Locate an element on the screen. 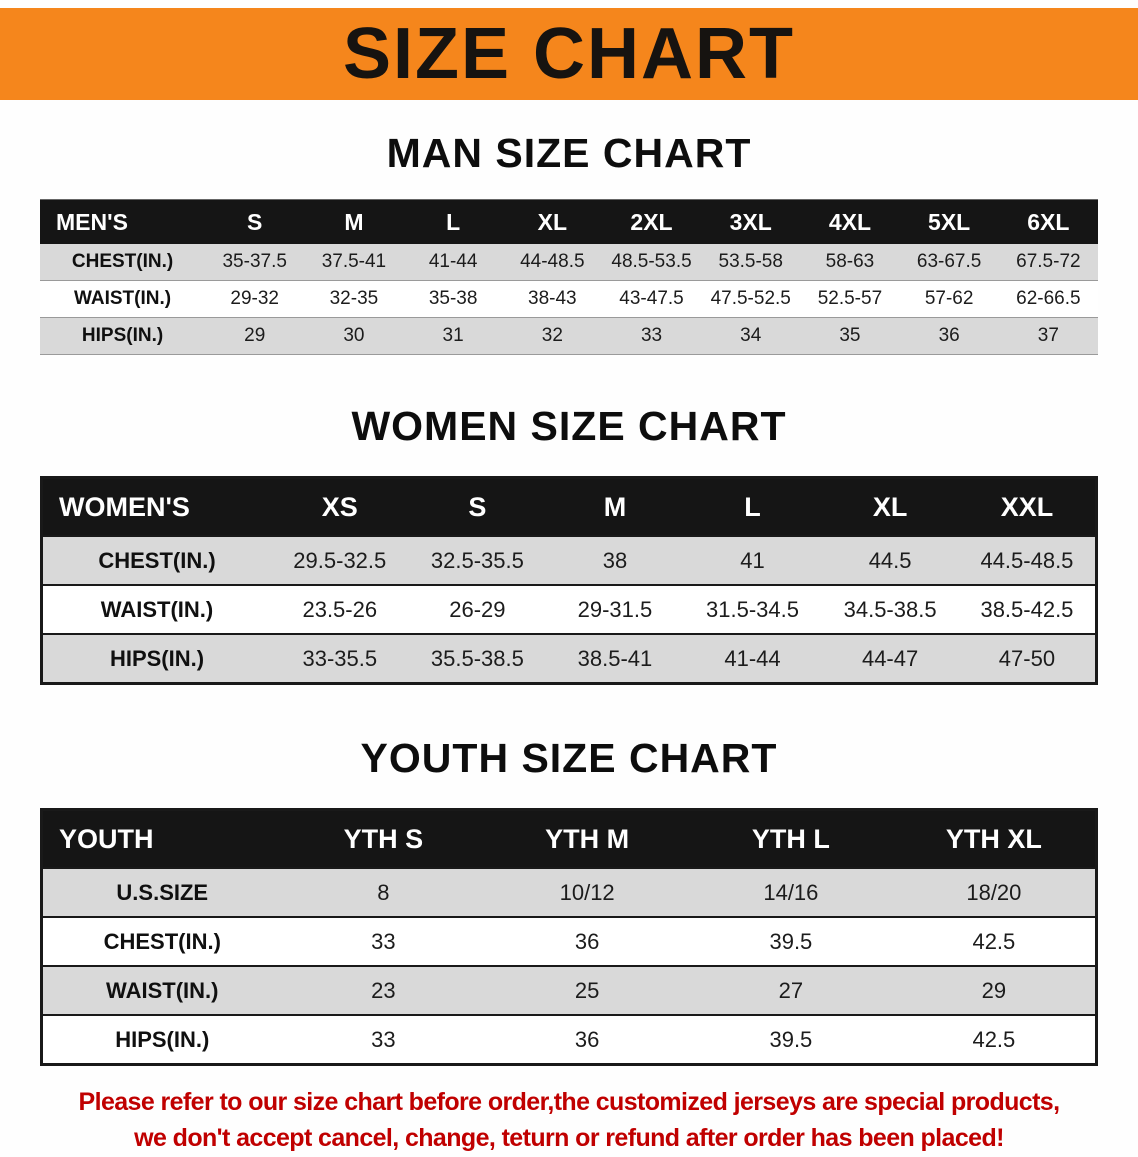  table-cell: 33 is located at coordinates (383, 1039).